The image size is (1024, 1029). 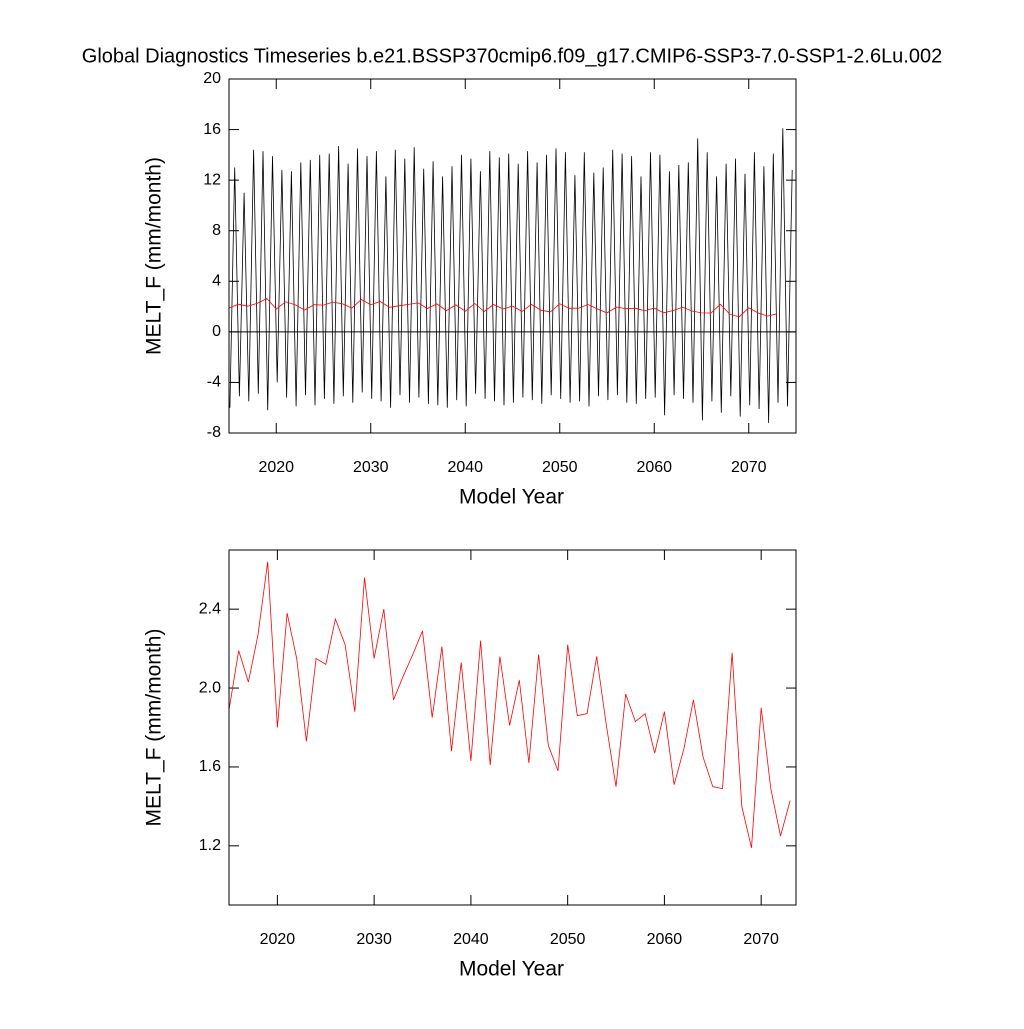 I want to click on y-tick-label: -8, so click(x=214, y=432).